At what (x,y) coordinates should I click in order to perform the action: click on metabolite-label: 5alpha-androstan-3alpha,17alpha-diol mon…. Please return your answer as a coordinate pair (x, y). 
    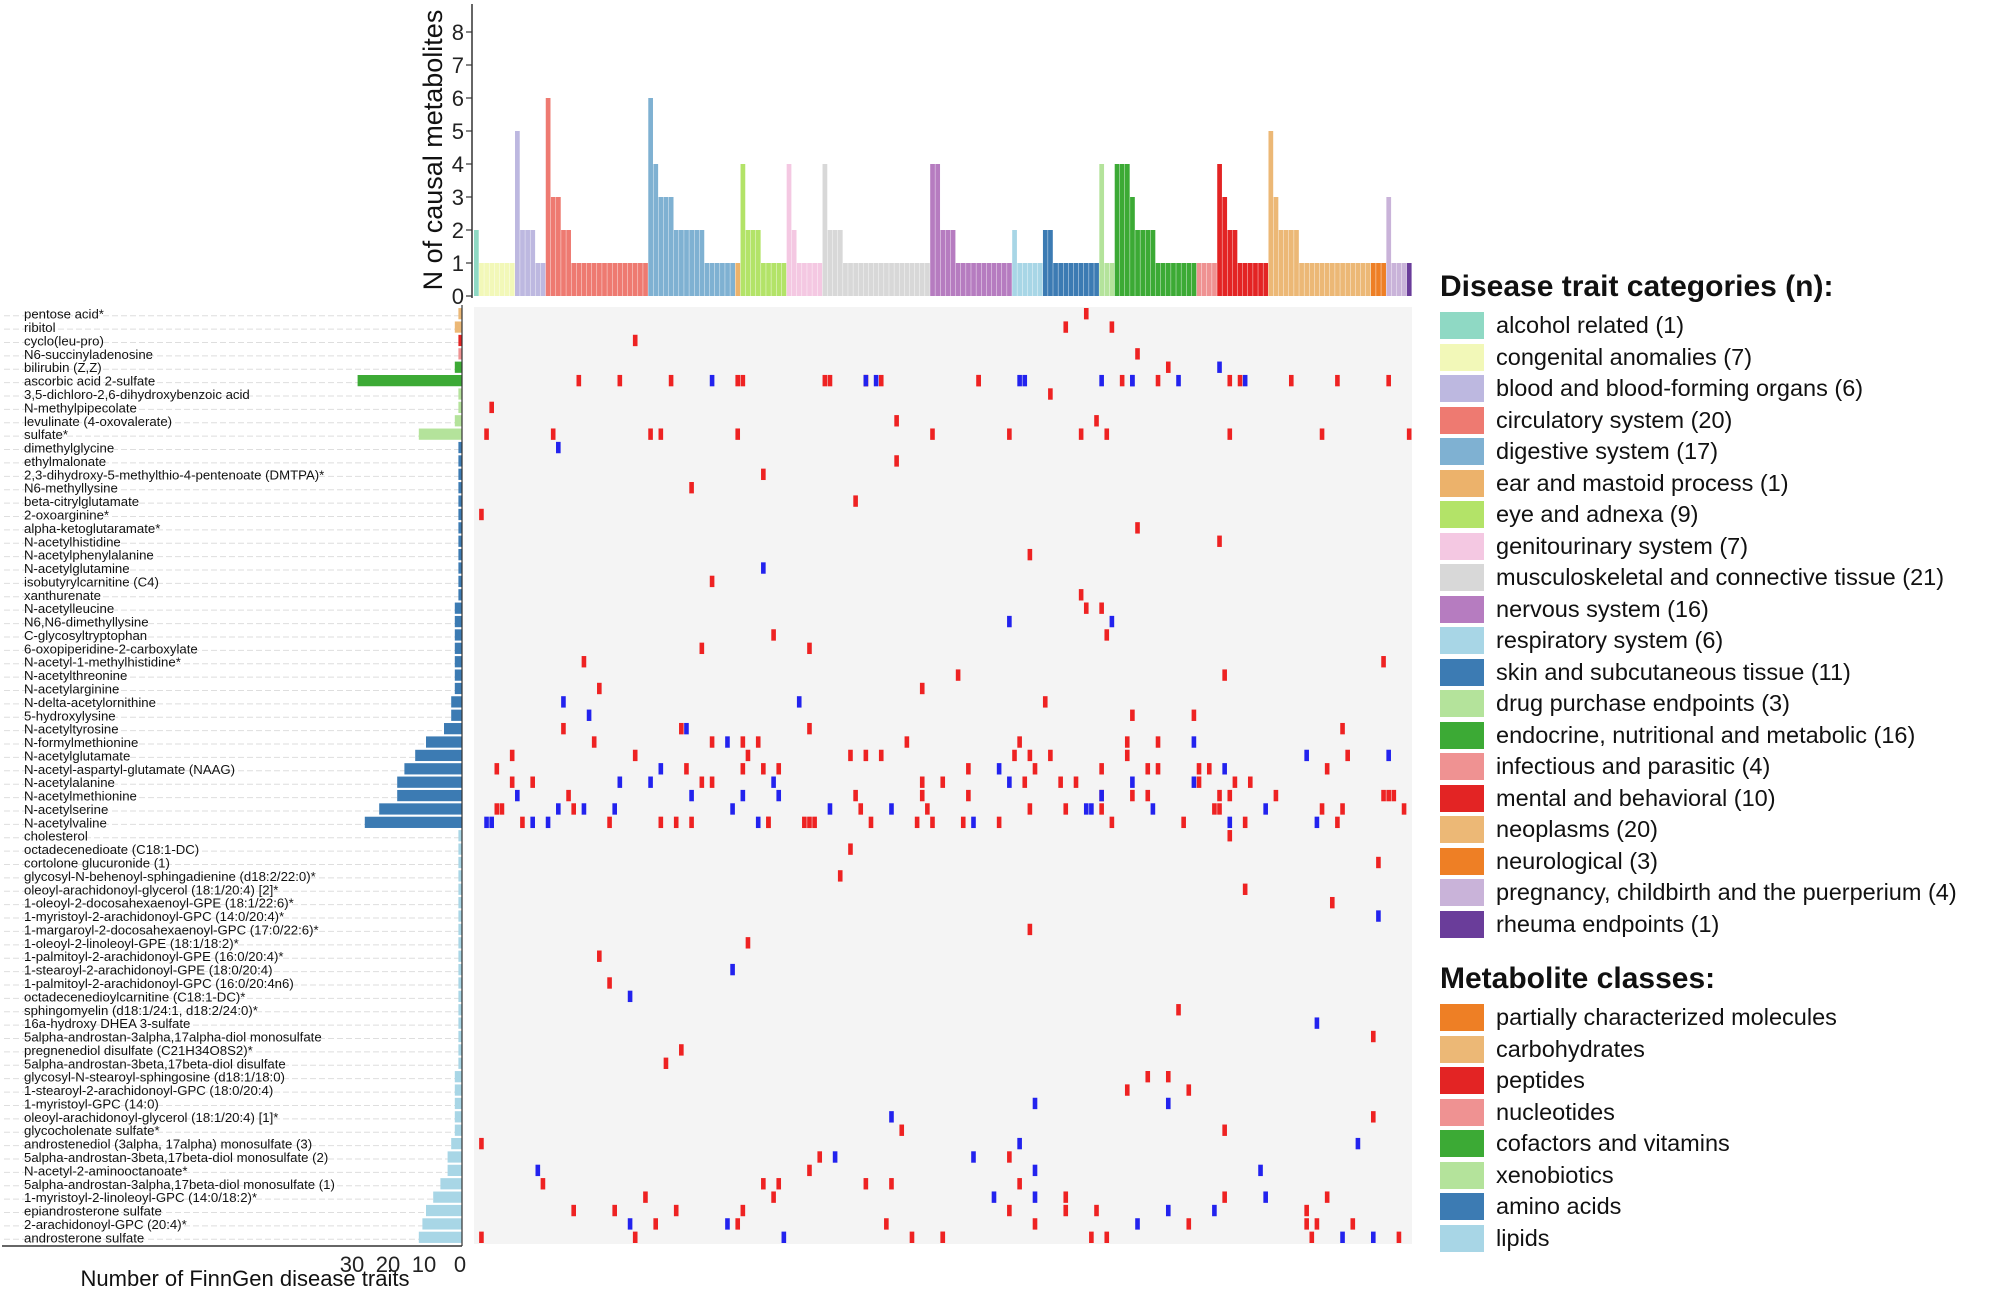
    Looking at the image, I should click on (173, 1037).